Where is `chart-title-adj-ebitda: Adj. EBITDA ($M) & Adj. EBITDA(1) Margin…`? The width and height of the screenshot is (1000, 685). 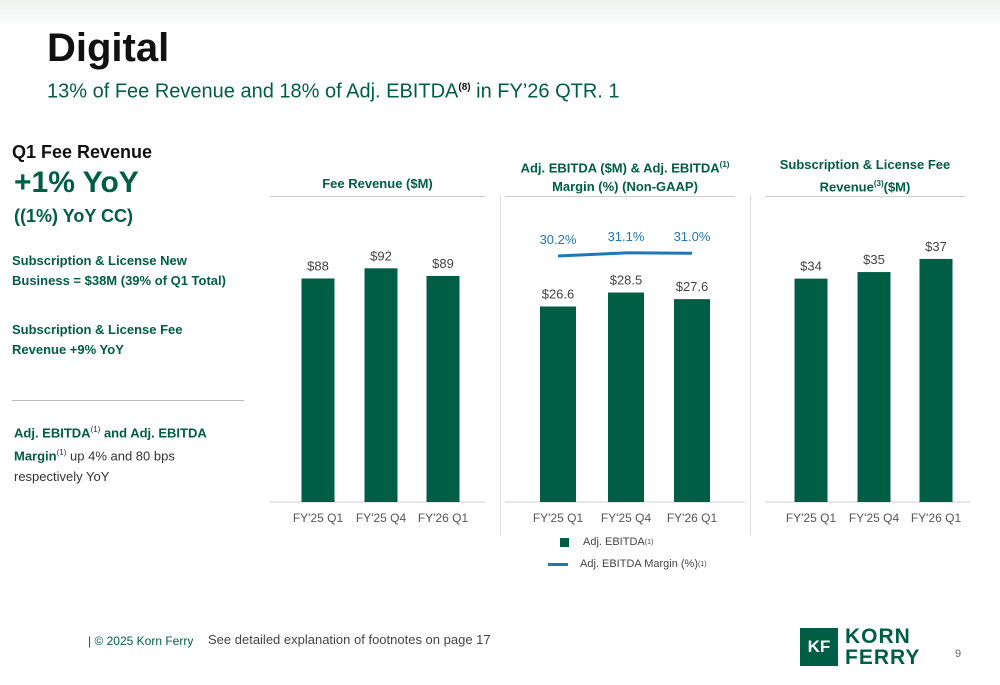
chart-title-adj-ebitda: Adj. EBITDA ($M) & Adj. EBITDA(1) Margin… is located at coordinates (625, 175).